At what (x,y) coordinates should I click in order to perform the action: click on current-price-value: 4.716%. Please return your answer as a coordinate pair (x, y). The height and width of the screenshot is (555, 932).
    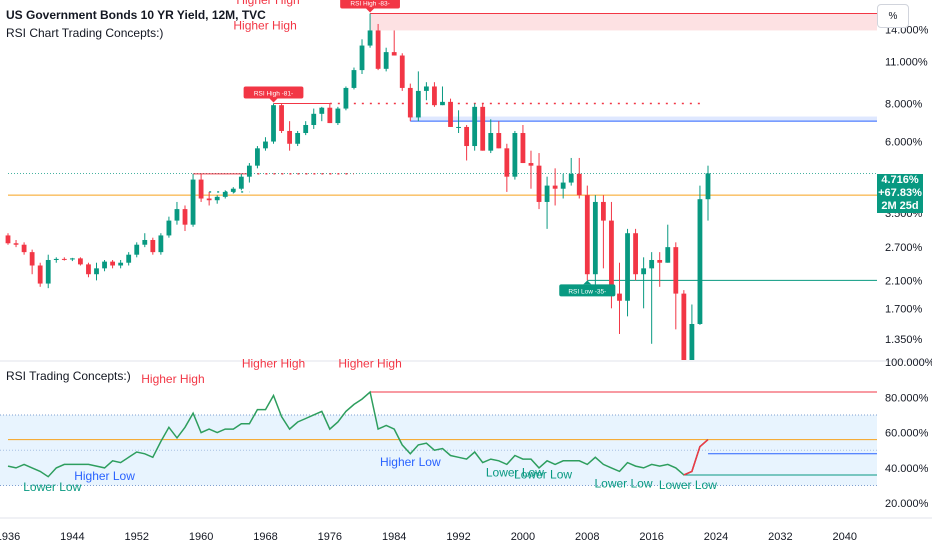
    Looking at the image, I should click on (900, 180).